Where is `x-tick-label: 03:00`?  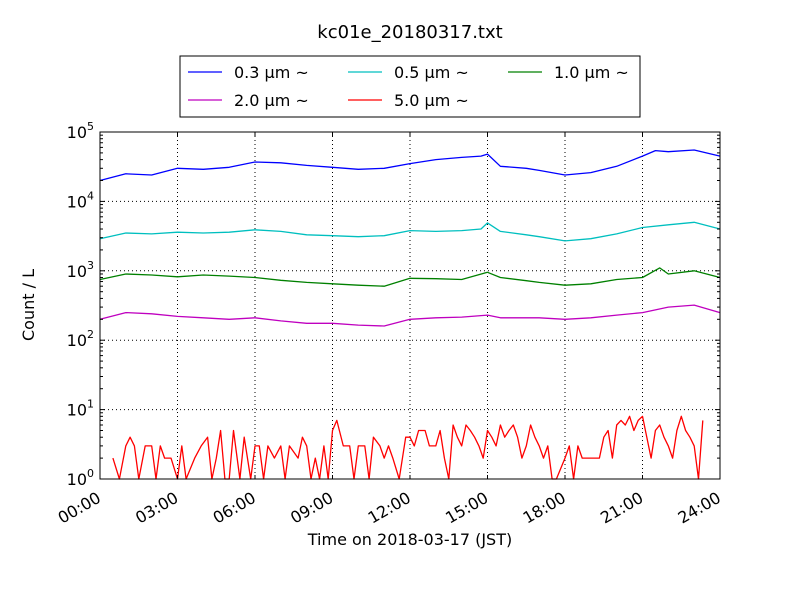 x-tick-label: 03:00 is located at coordinates (156, 508).